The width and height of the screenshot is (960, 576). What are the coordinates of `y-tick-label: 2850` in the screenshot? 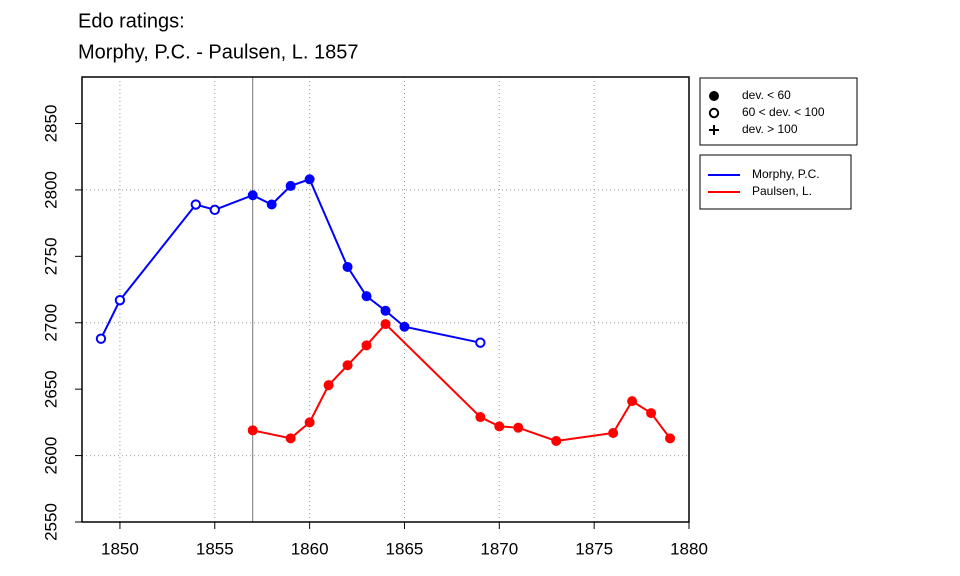 It's located at (50, 124).